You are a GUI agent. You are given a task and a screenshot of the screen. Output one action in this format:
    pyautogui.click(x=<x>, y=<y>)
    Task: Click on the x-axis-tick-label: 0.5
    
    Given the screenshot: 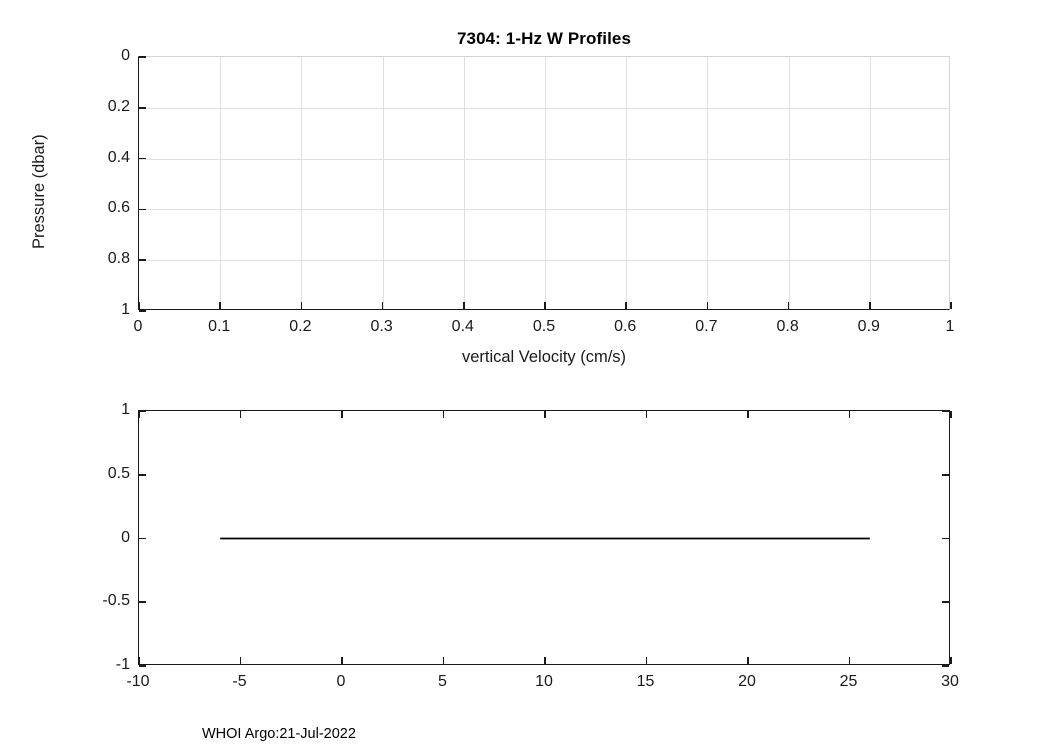 What is the action you would take?
    pyautogui.click(x=544, y=326)
    